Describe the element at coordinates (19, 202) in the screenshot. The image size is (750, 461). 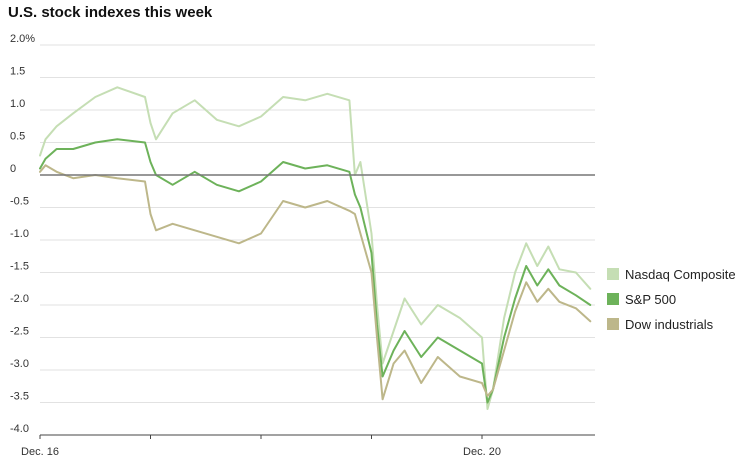
I see `y-tick-label: -0.5` at that location.